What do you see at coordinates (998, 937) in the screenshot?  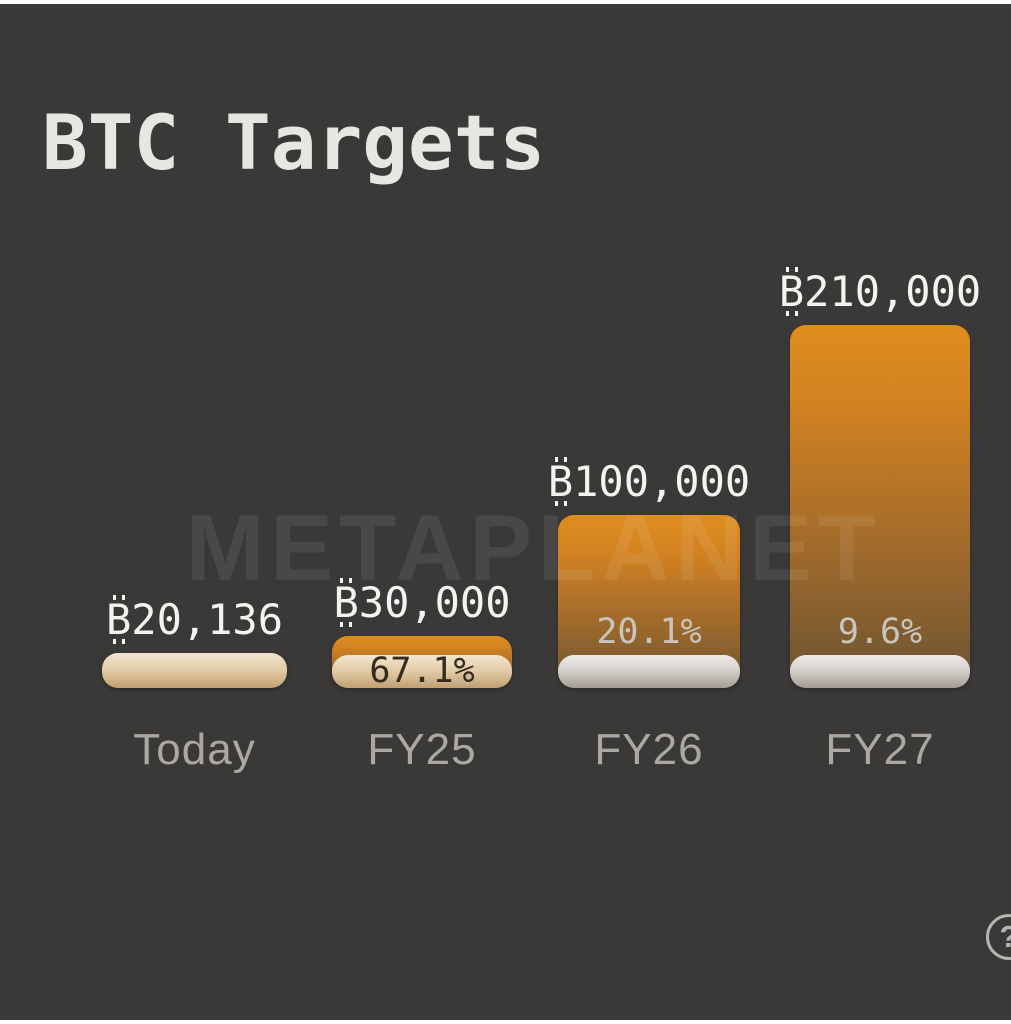 I see `help-button: ?` at bounding box center [998, 937].